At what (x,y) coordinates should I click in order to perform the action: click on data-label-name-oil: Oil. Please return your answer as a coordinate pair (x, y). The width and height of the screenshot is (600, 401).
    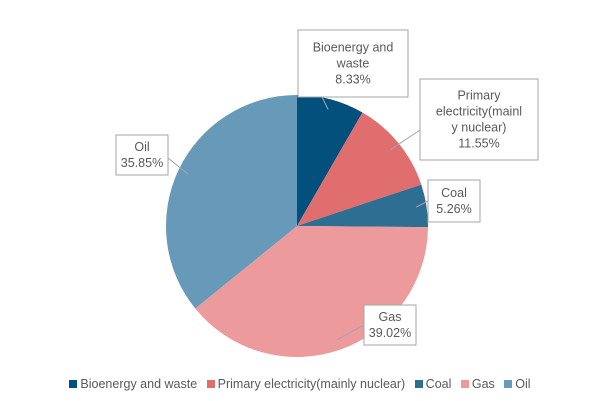
    Looking at the image, I should click on (141, 147).